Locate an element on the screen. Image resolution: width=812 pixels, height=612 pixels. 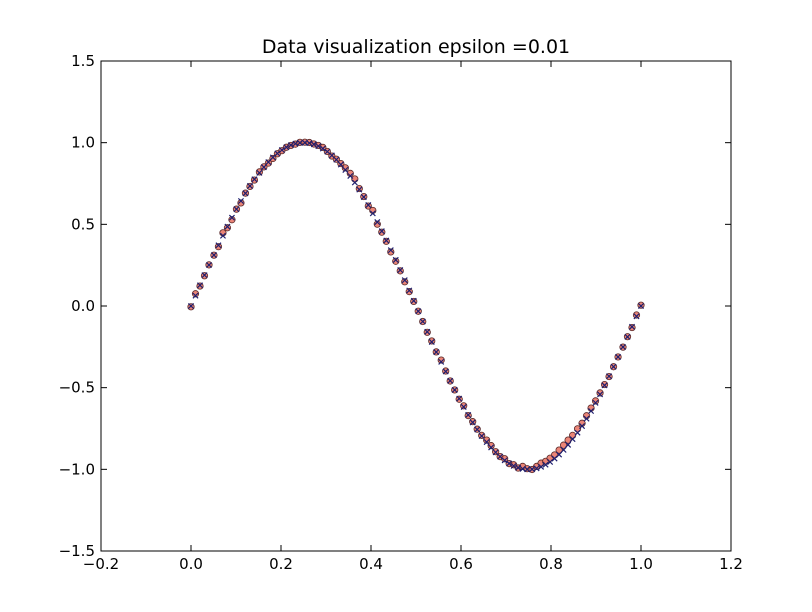
x-tick-label: 1.0 is located at coordinates (641, 564).